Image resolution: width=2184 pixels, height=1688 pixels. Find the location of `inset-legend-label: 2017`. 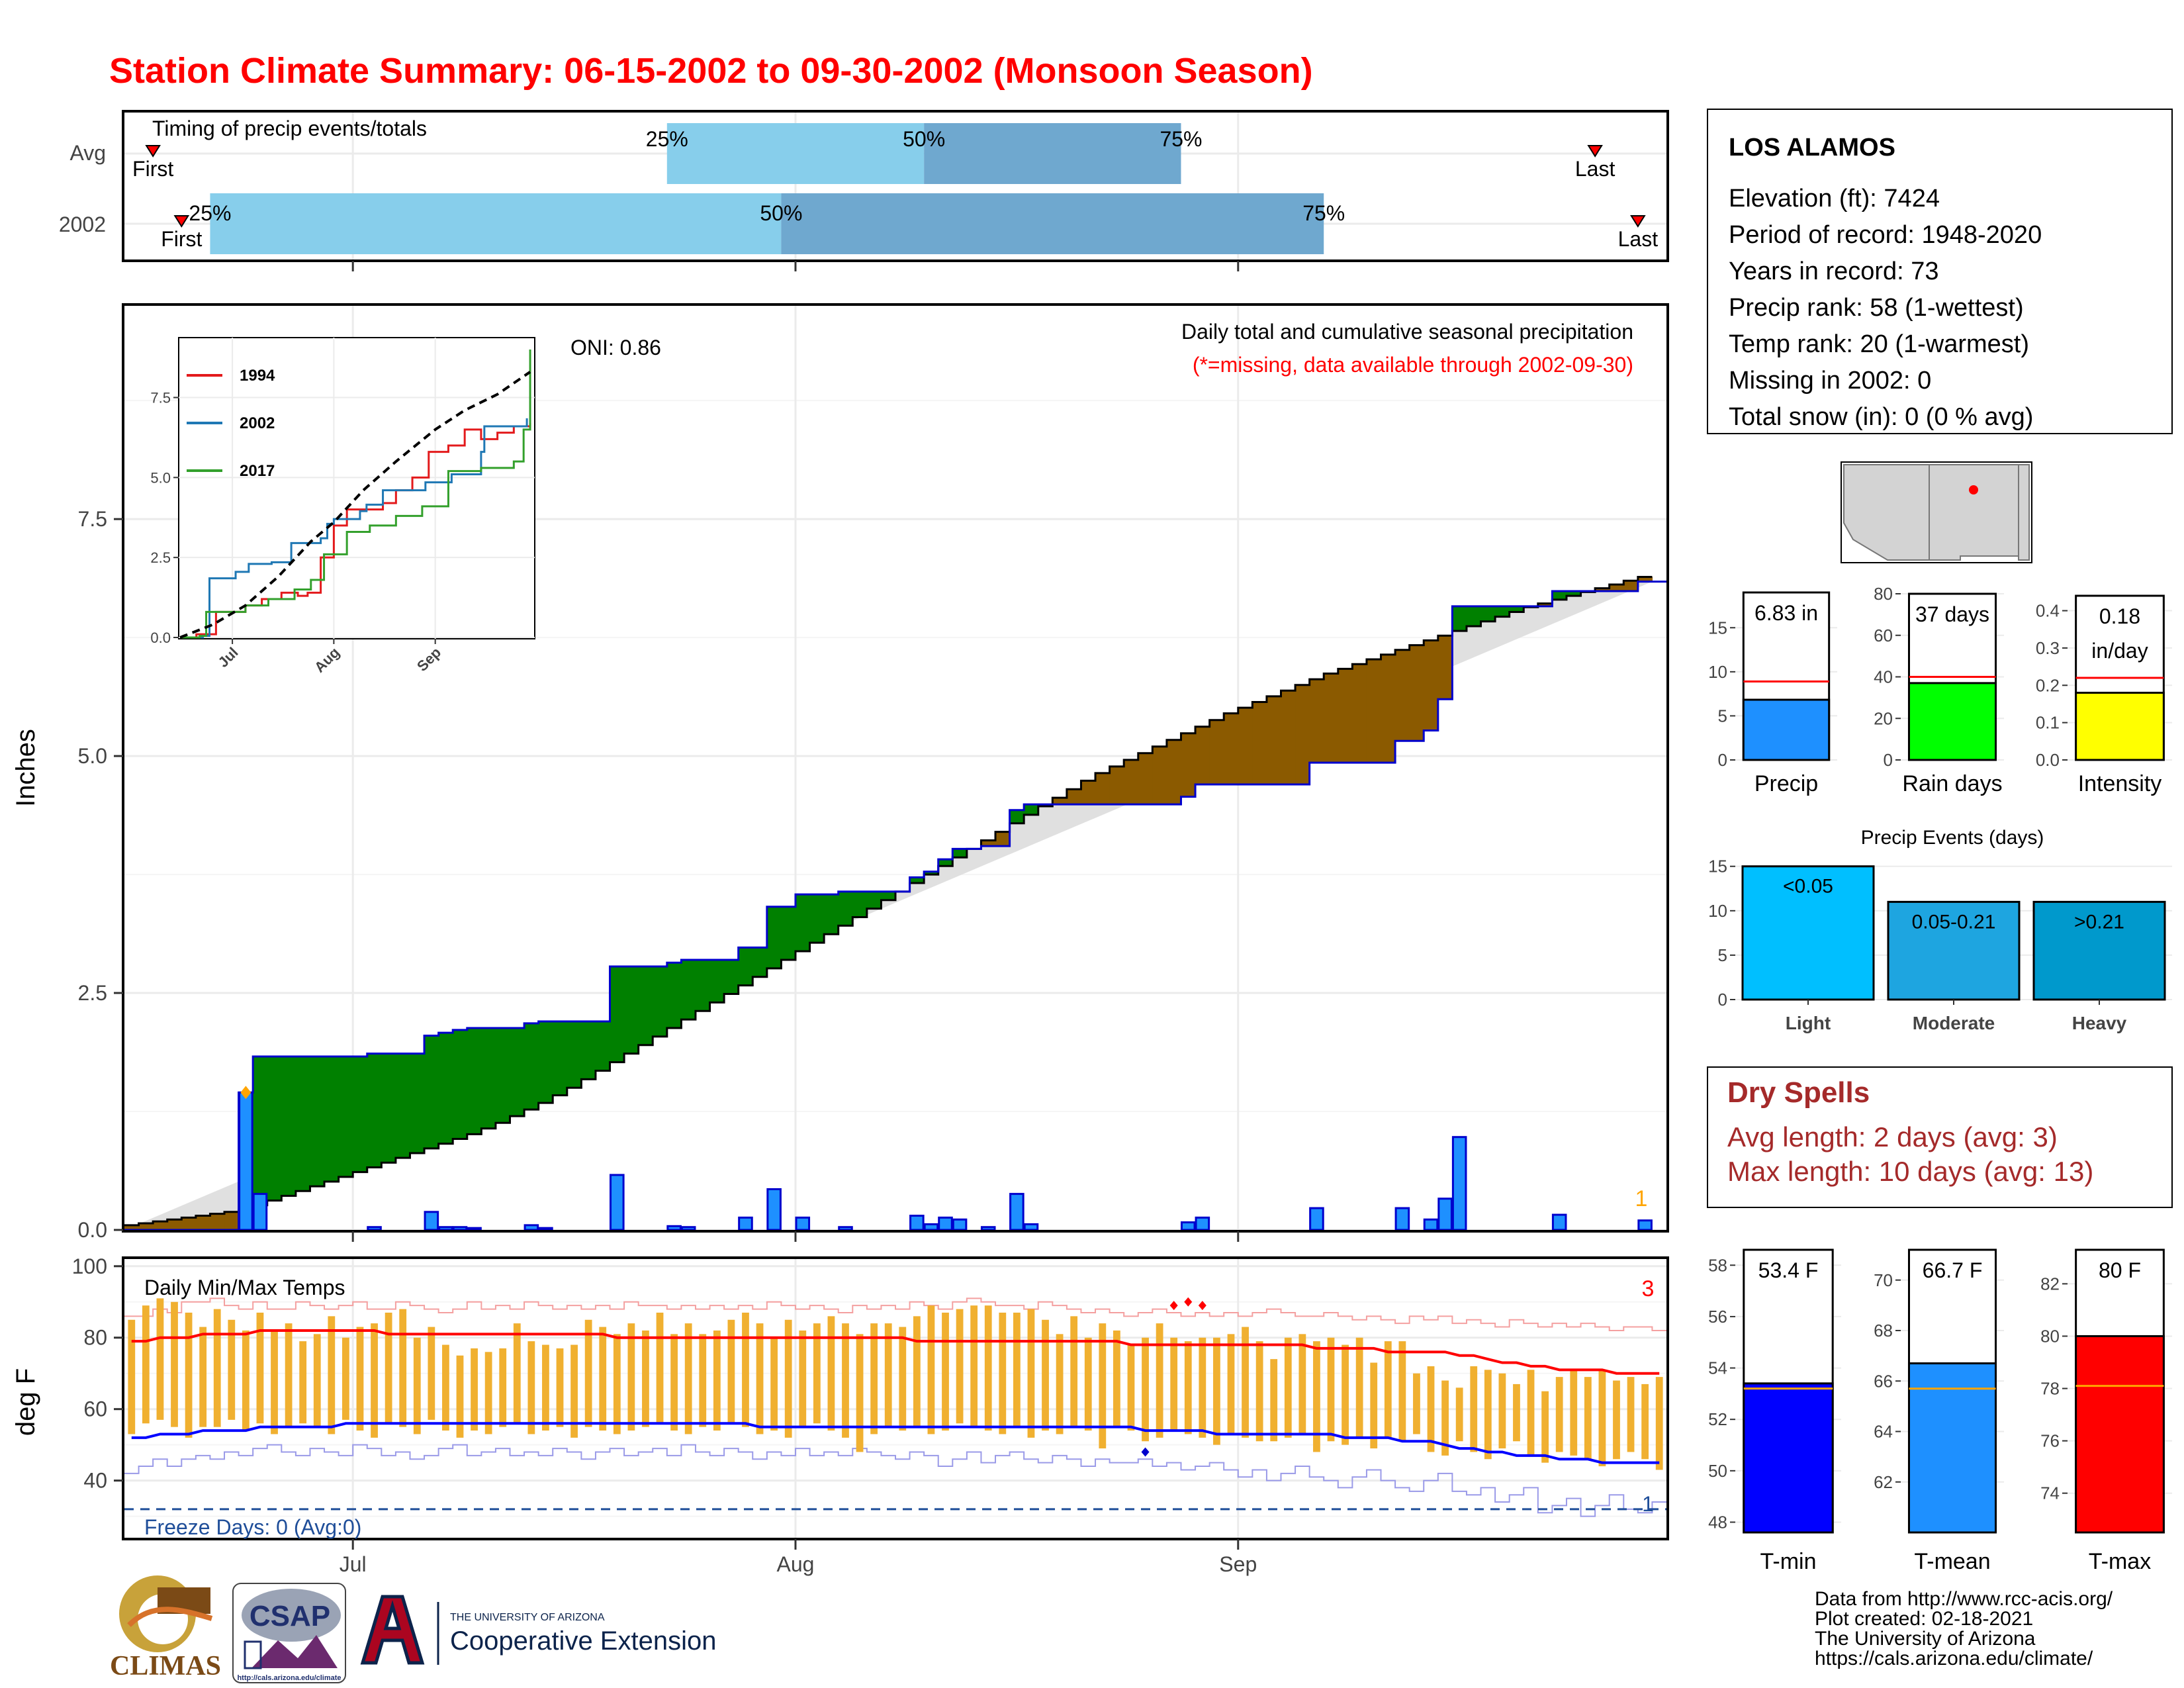

inset-legend-label: 2017 is located at coordinates (257, 471).